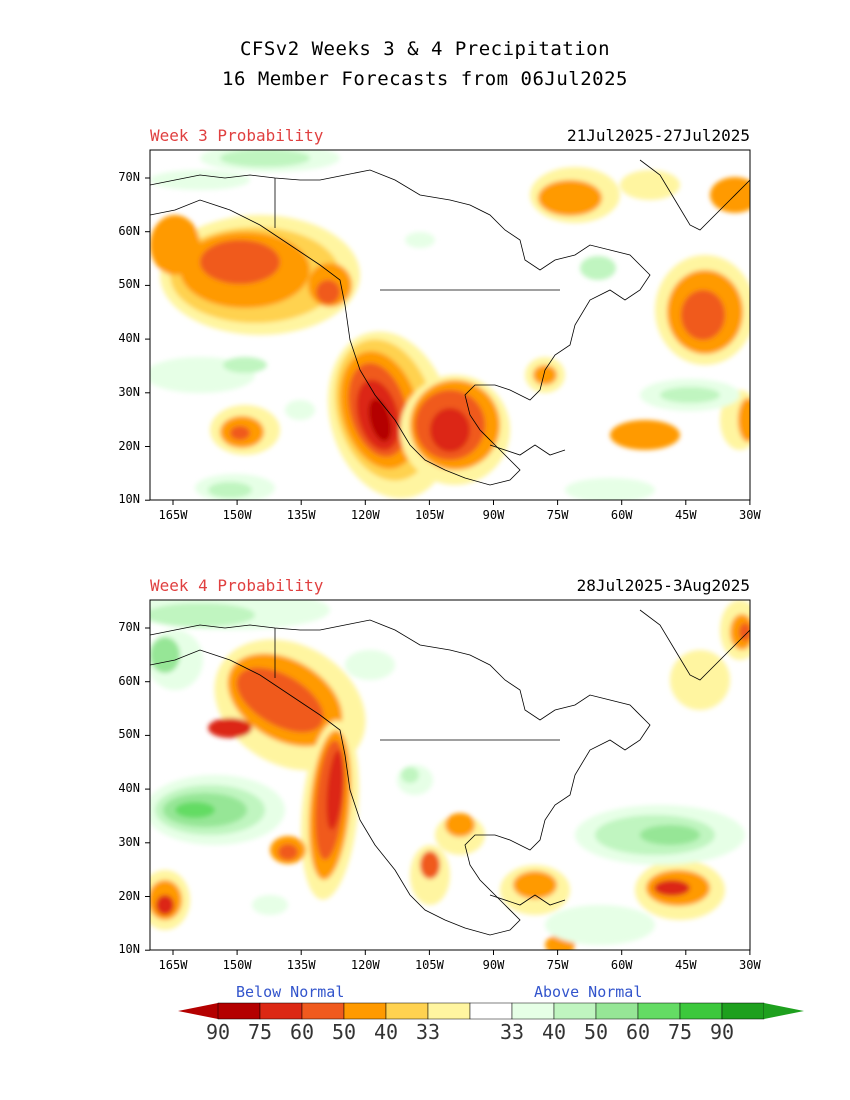 The image size is (850, 1100). I want to click on legend-colorbar, so click(491, 1011).